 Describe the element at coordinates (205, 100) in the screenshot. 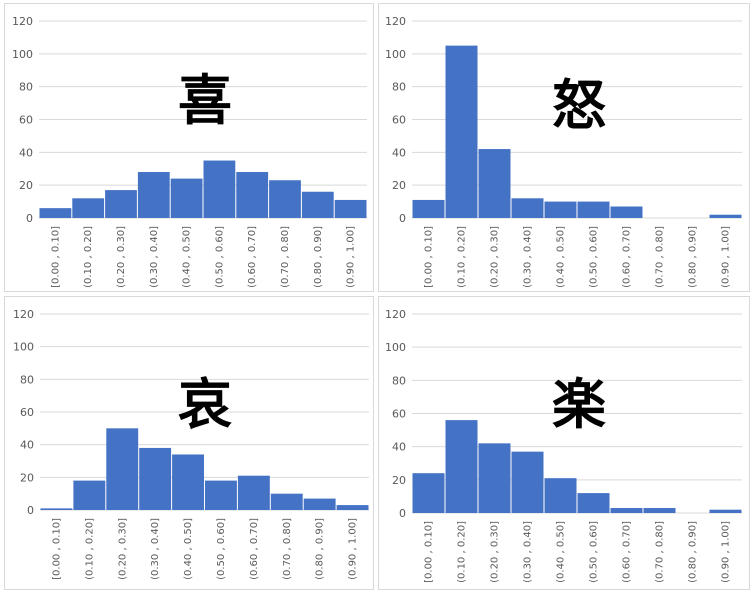

I see `chart-title: 喜` at that location.